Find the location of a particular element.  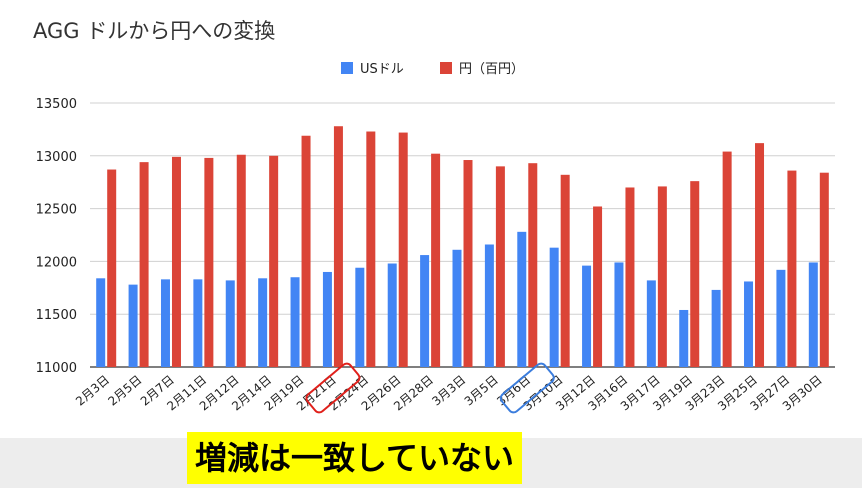

legend-label-usd: USドル is located at coordinates (382, 69).